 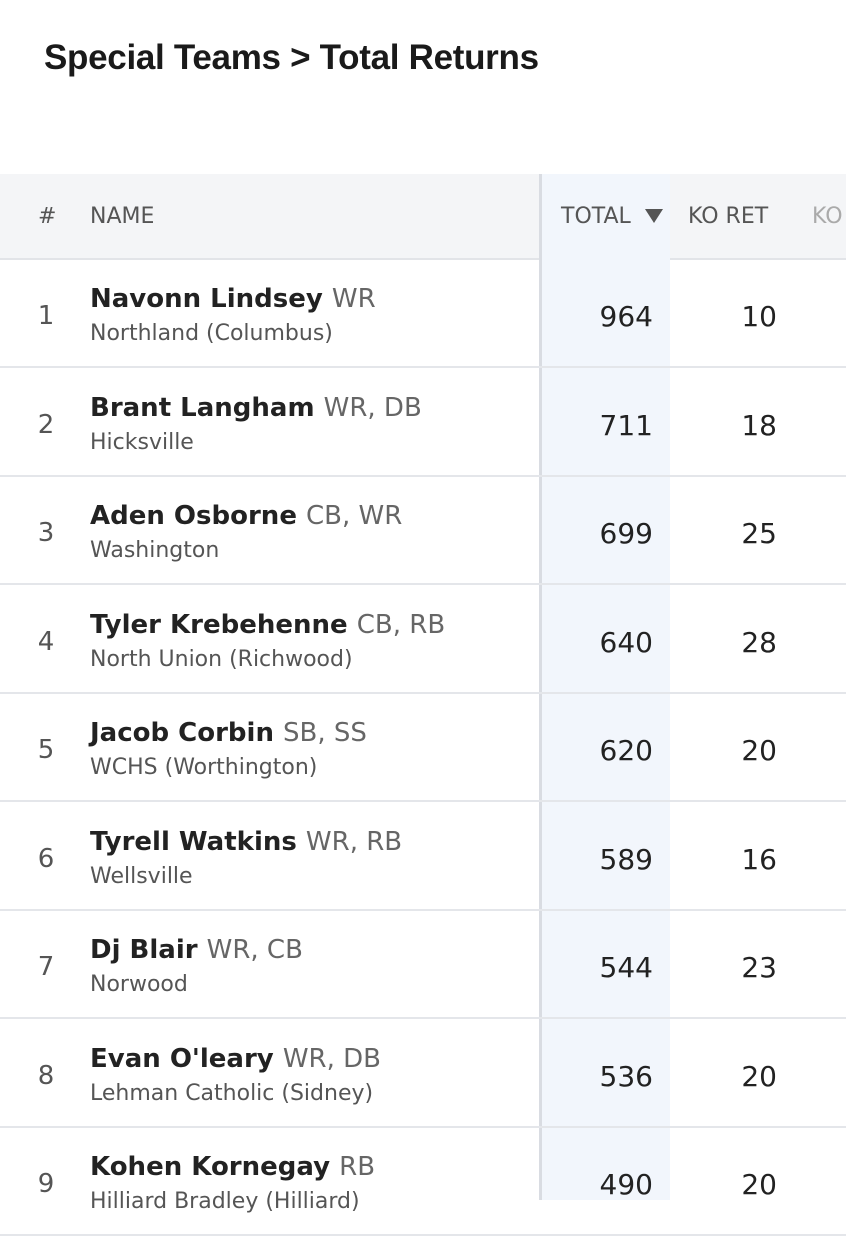 What do you see at coordinates (142, 442) in the screenshot?
I see `school: Hicksville` at bounding box center [142, 442].